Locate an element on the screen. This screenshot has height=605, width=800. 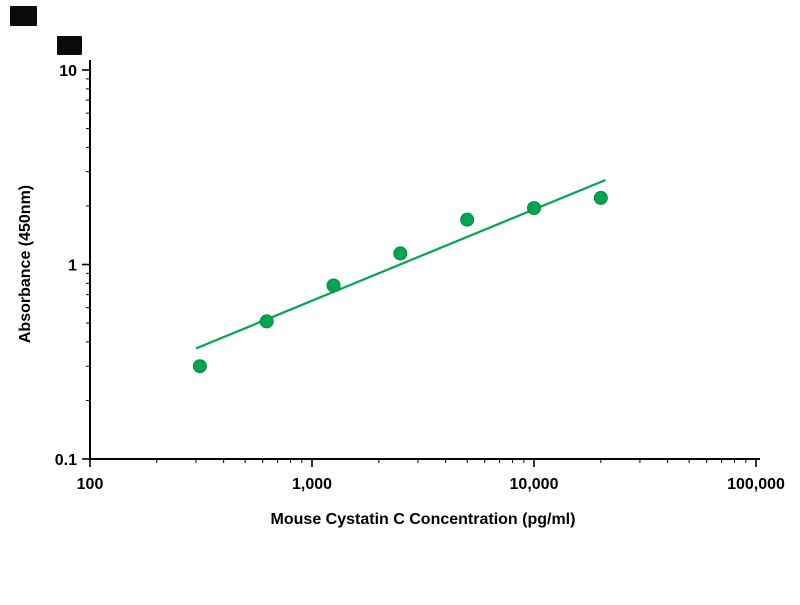
y-tick-label: 1 is located at coordinates (72, 266).